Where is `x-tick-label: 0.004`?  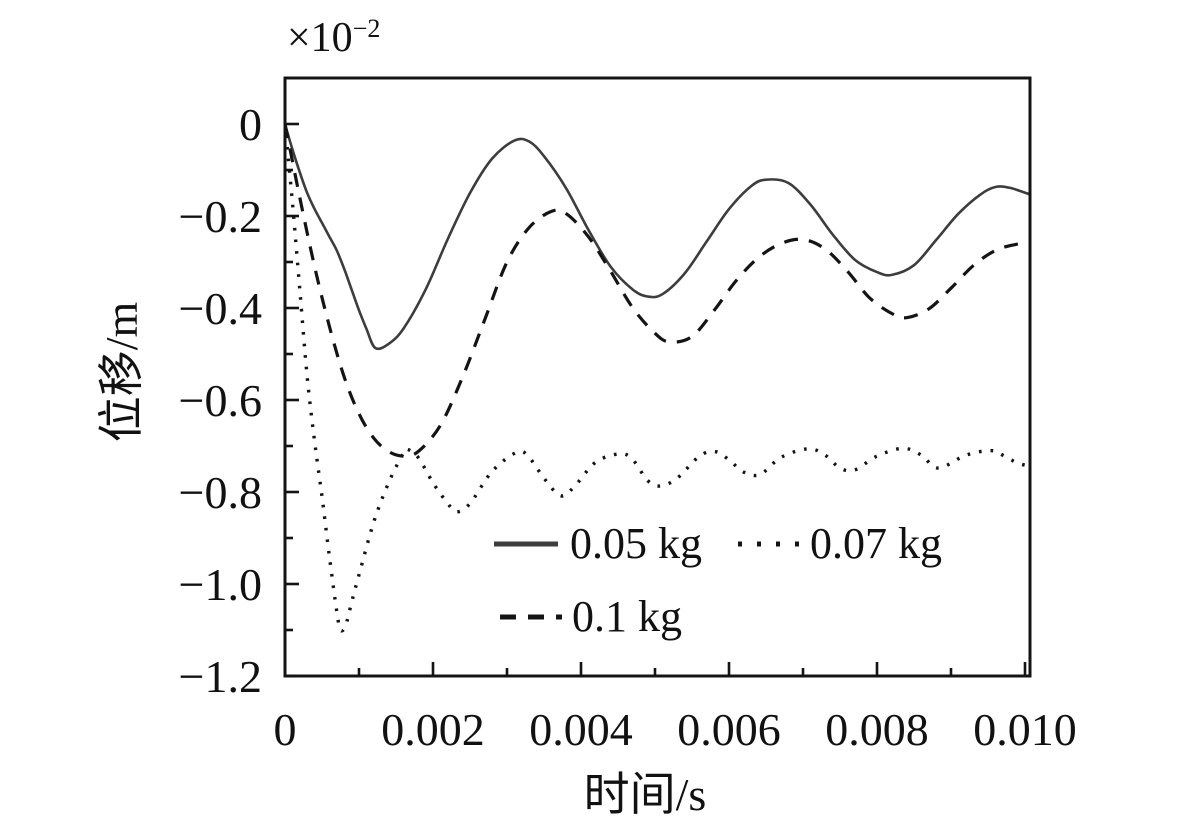 x-tick-label: 0.004 is located at coordinates (581, 729).